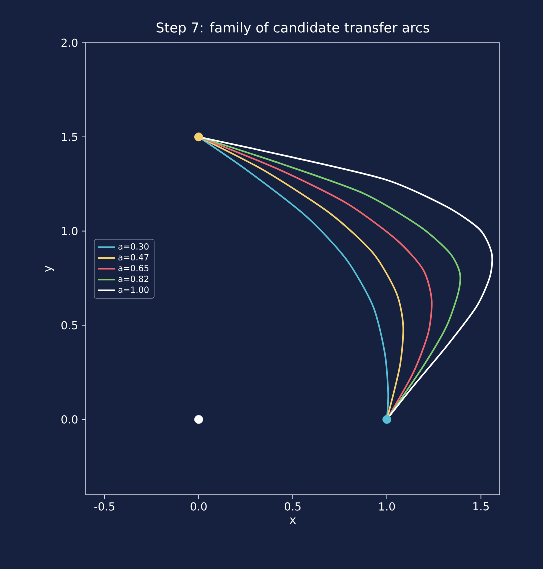  Describe the element at coordinates (104, 506) in the screenshot. I see `x-tick-label: -0.5` at that location.